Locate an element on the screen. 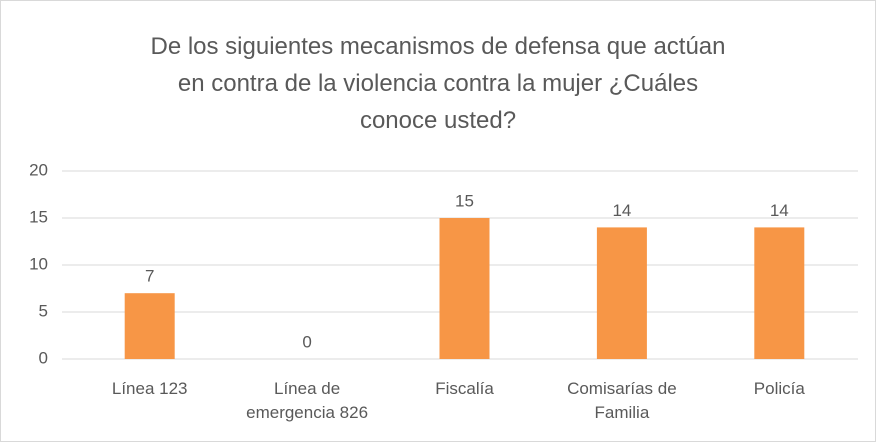  y-tick-label: 15 is located at coordinates (38, 216).